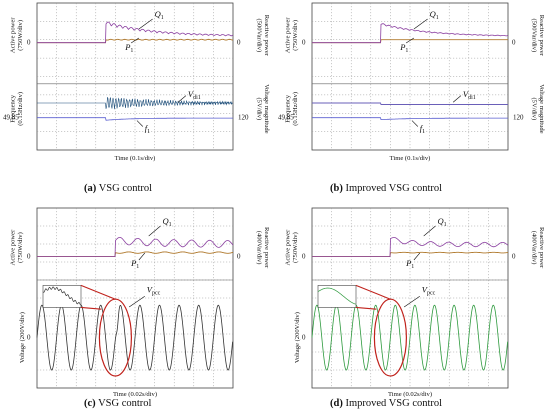 This screenshot has width=550, height=416. I want to click on left-bottom-label-c: Voltage (200V/div), so click(22, 337).